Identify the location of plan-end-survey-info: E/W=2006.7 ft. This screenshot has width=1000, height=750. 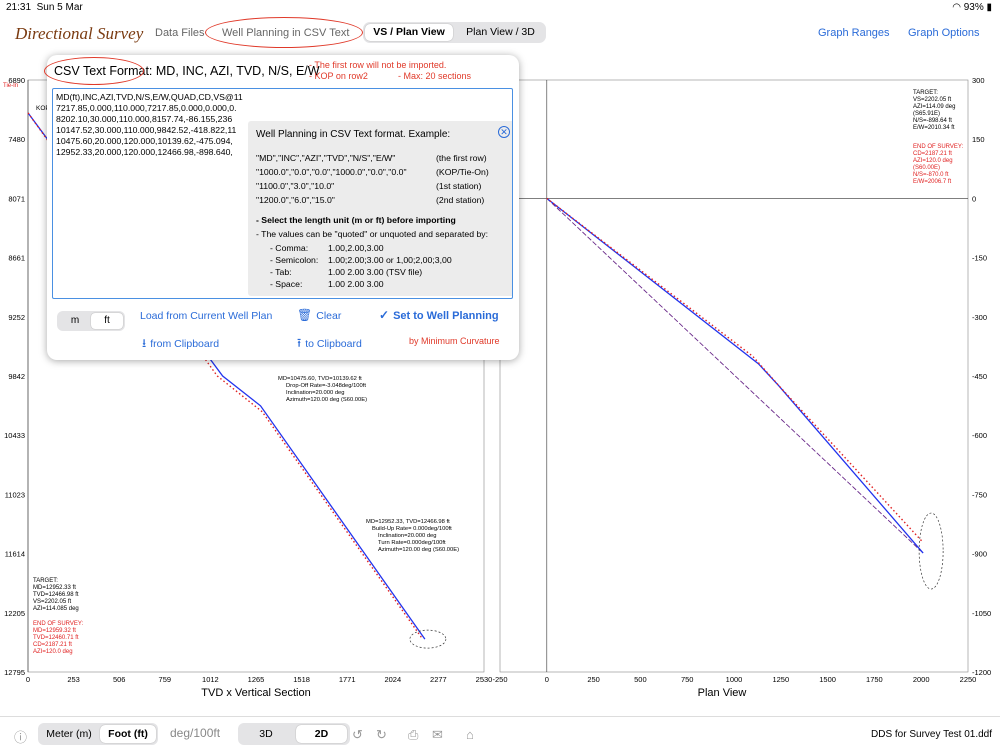
(932, 182).